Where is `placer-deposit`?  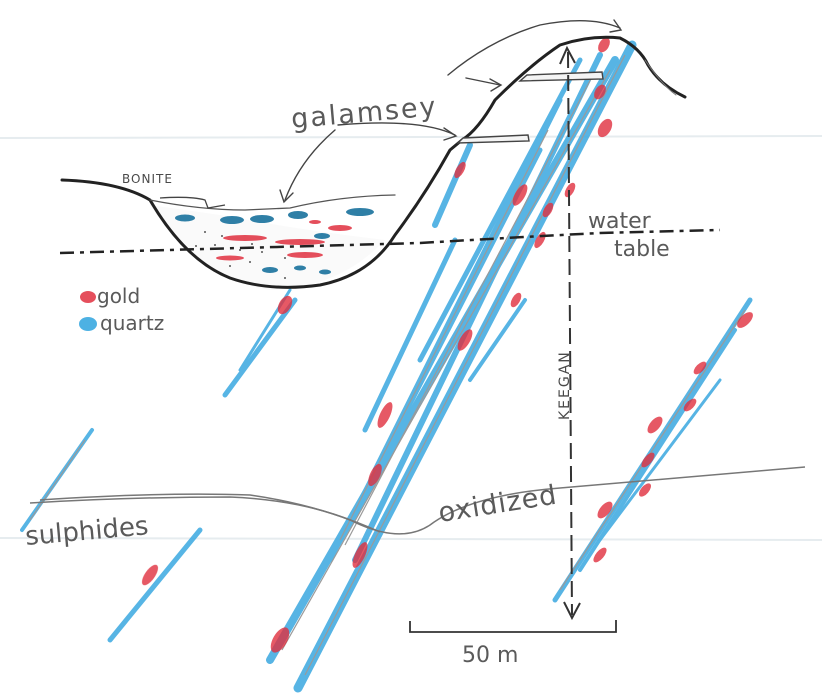 placer-deposit is located at coordinates (267, 247).